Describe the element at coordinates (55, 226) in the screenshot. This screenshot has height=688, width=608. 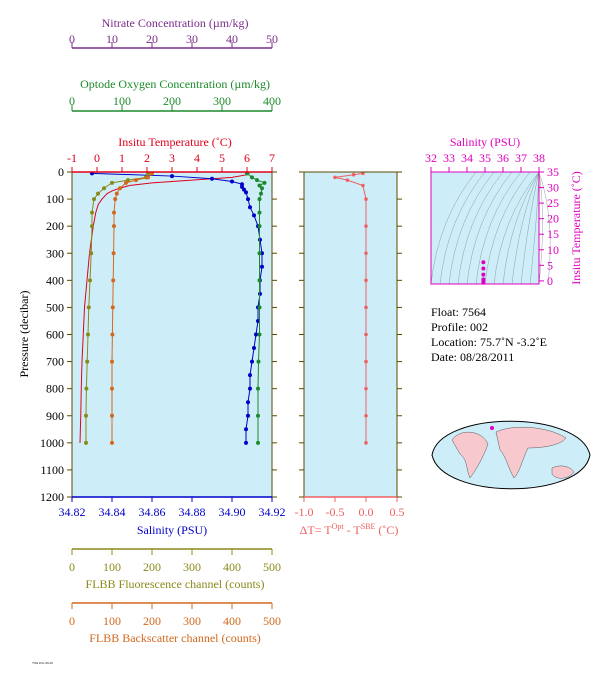
I see `pressure-tick-label: 200` at that location.